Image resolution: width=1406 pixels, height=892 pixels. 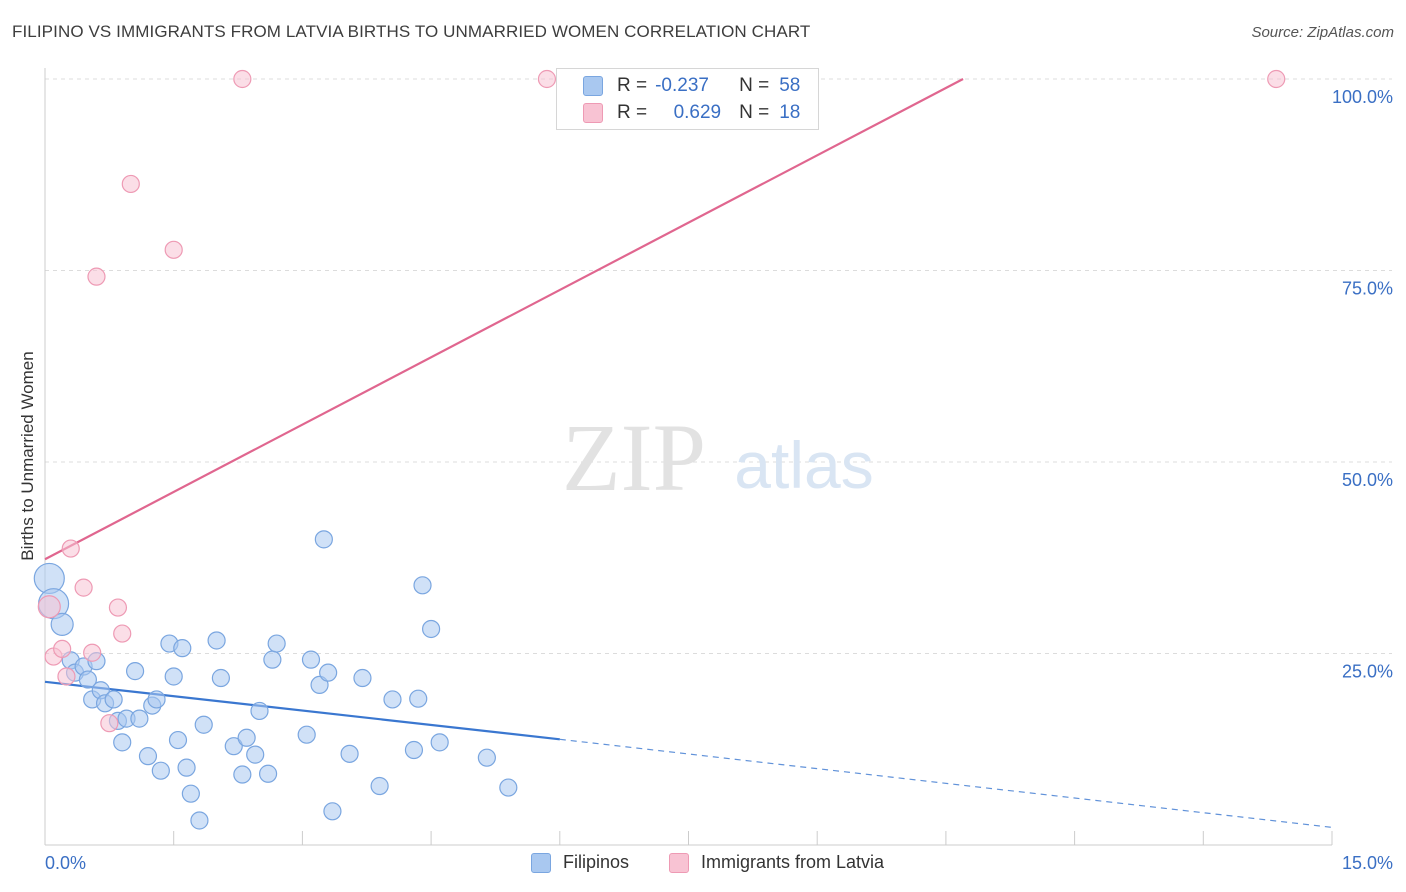 What do you see at coordinates (1362, 97) in the screenshot?
I see `y-tick-label: 100.0%` at bounding box center [1362, 97].